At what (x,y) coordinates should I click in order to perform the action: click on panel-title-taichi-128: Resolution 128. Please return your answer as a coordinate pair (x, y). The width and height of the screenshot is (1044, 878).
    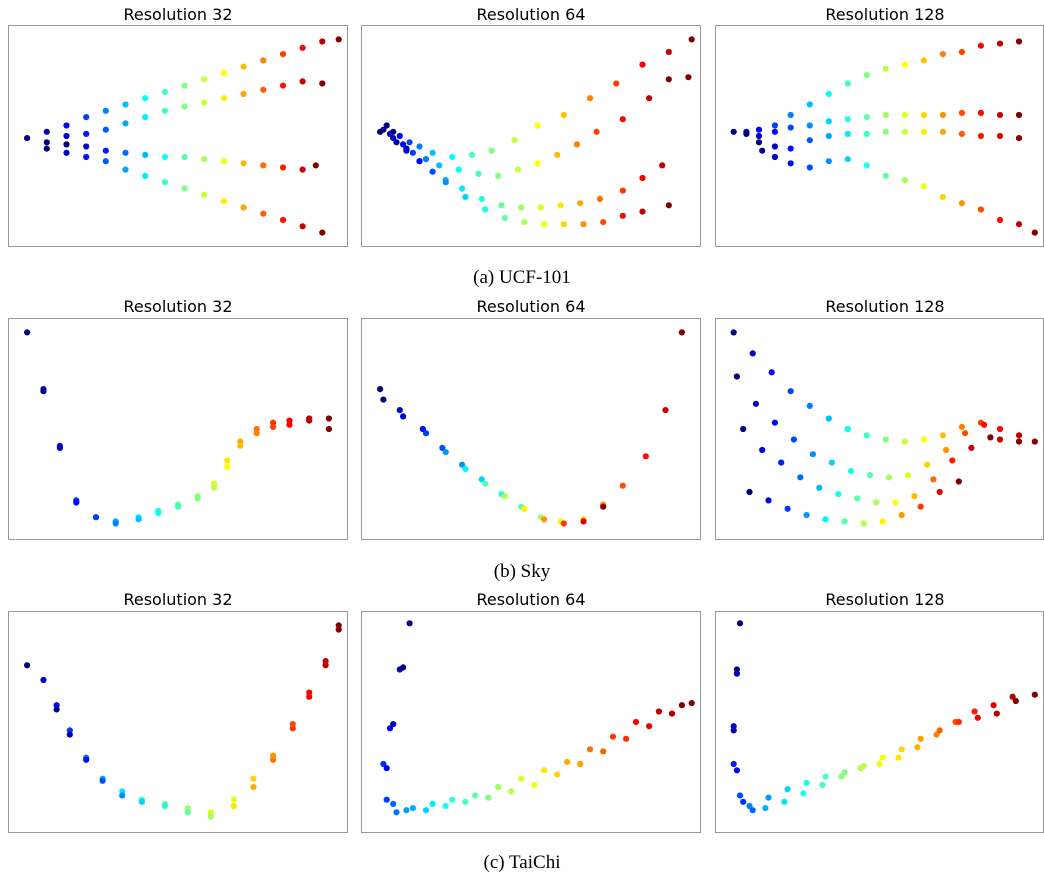
    Looking at the image, I should click on (885, 599).